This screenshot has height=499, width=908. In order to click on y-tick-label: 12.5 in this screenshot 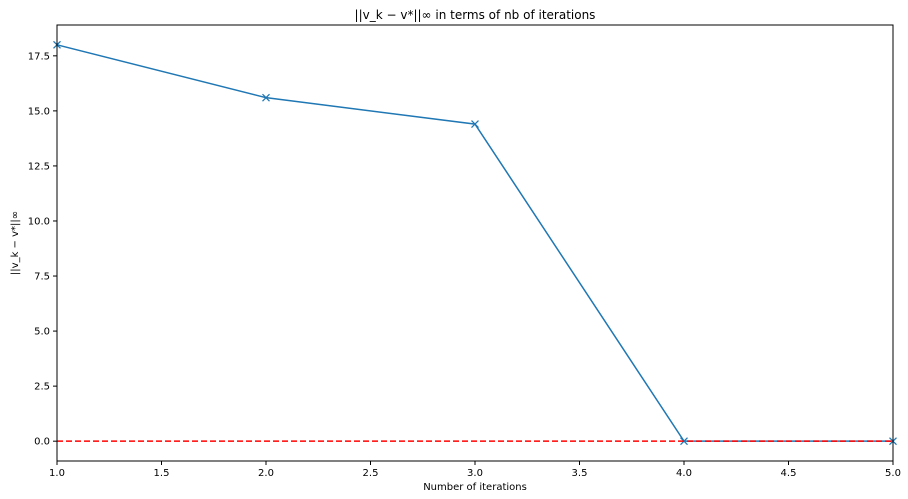, I will do `click(39, 166)`.